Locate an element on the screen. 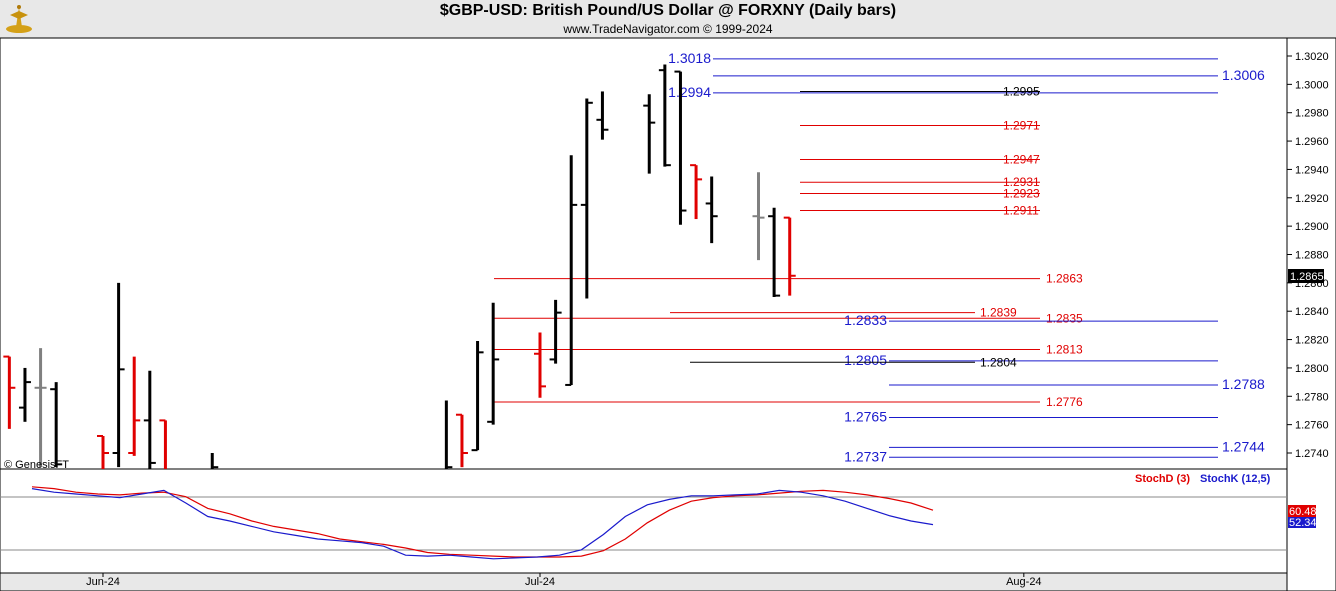 This screenshot has height=591, width=1336. stochD-value: 60.48 is located at coordinates (1303, 512).